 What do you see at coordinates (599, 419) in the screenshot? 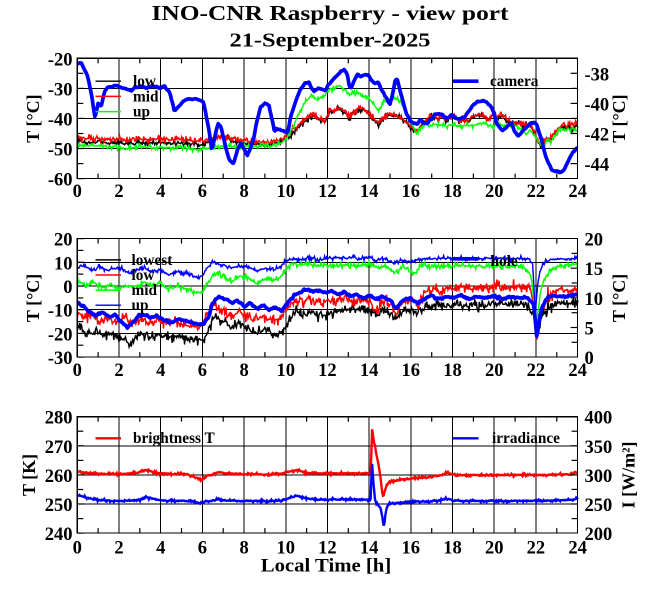
I see `svg-text: 400` at bounding box center [599, 419].